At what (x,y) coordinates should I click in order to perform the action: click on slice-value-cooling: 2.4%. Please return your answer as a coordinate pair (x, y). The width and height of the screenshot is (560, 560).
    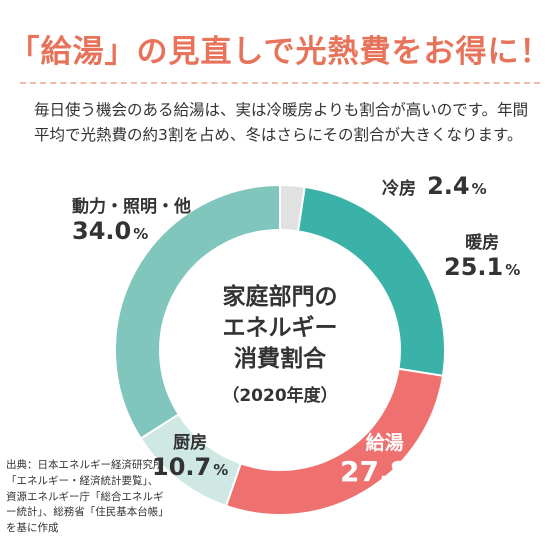
    Looking at the image, I should click on (457, 186).